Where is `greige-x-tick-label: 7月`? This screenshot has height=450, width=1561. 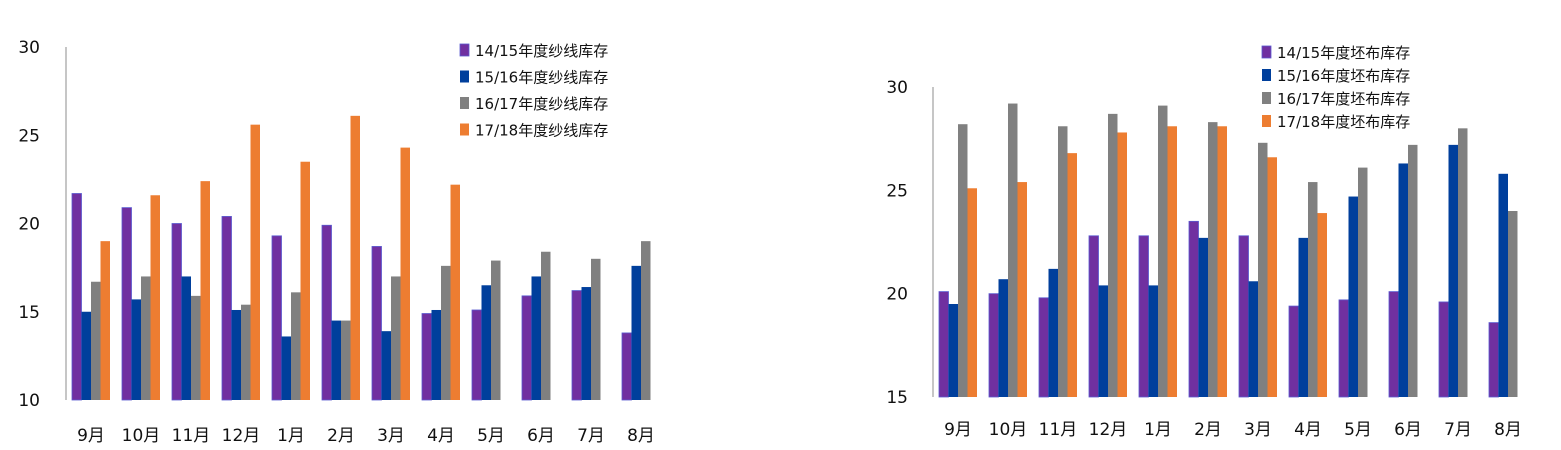 greige-x-tick-label: 7月 is located at coordinates (1458, 430).